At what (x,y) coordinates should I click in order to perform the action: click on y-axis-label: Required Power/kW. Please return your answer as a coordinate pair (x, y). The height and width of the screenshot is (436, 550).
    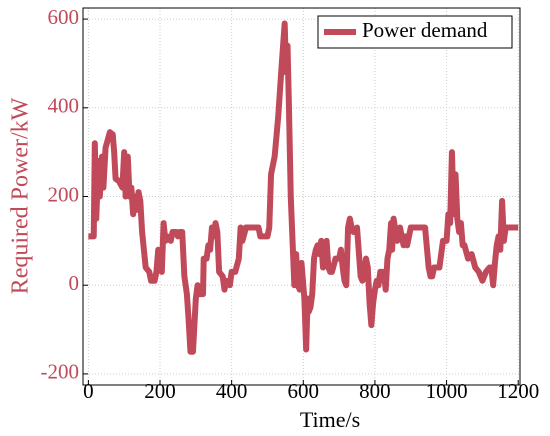
    Looking at the image, I should click on (21, 195).